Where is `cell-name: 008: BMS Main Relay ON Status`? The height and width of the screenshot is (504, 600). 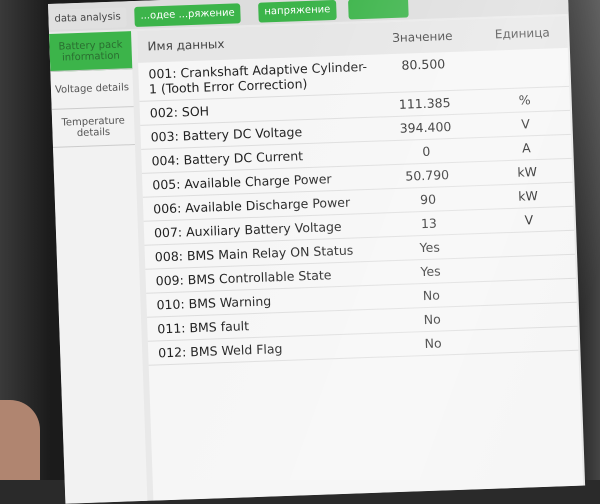
cell-name: 008: BMS Main Relay ON Status is located at coordinates (254, 253).